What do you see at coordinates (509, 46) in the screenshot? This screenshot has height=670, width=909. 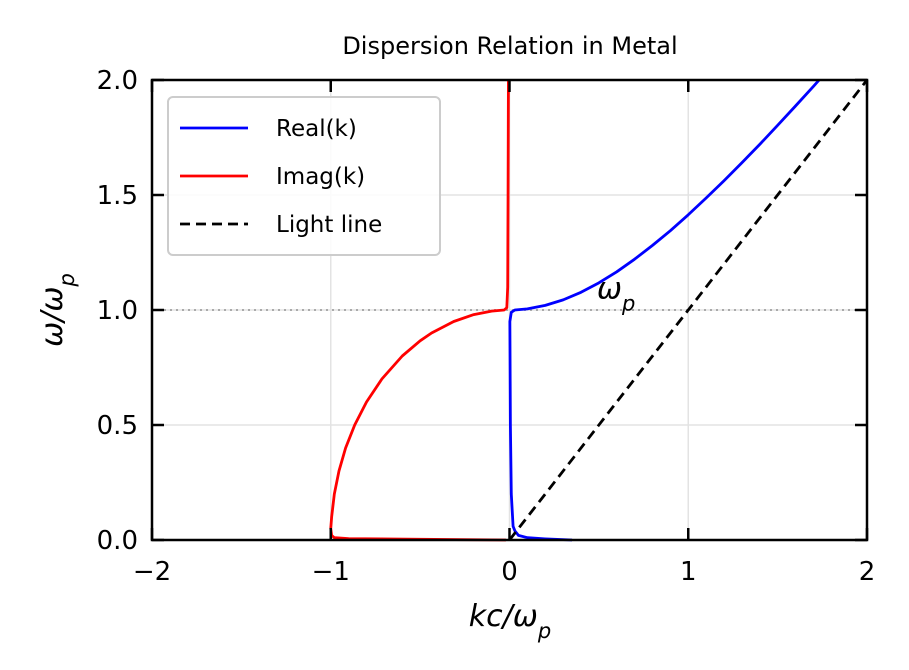 I see `chart-title: Dispersion Relation in Metal` at bounding box center [509, 46].